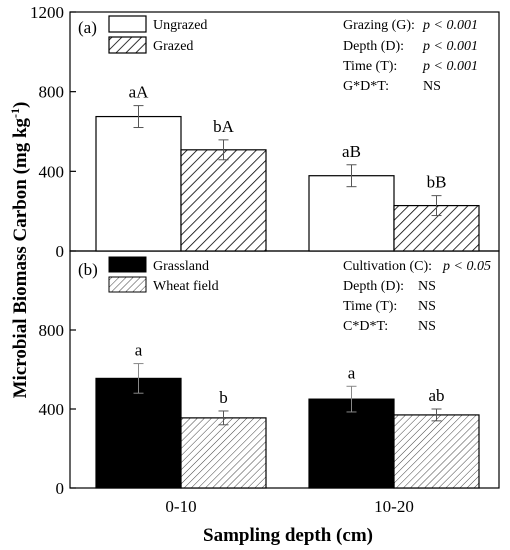 This screenshot has height=550, width=510. I want to click on legend-label-grazed: Grazed, so click(173, 46).